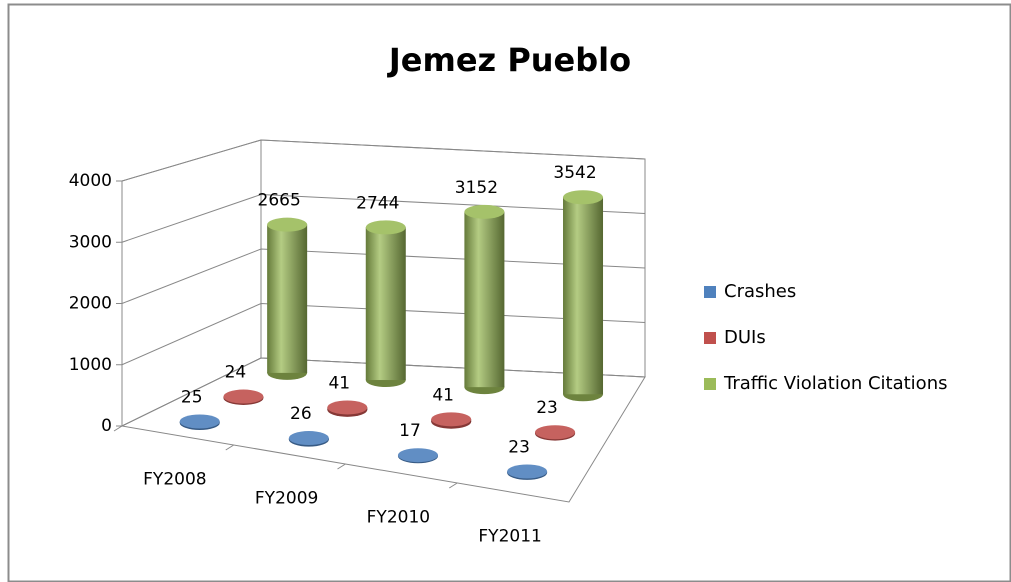 Image resolution: width=1011 pixels, height=582 pixels. Describe the element at coordinates (90, 242) in the screenshot. I see `y-tick-label: 3000` at that location.